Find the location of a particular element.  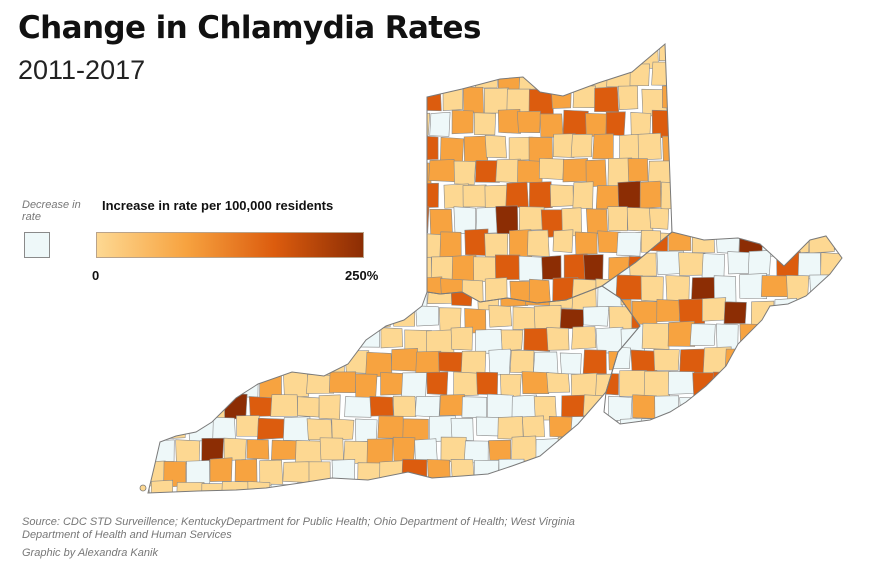

west-virginia-outline is located at coordinates (722, 328).